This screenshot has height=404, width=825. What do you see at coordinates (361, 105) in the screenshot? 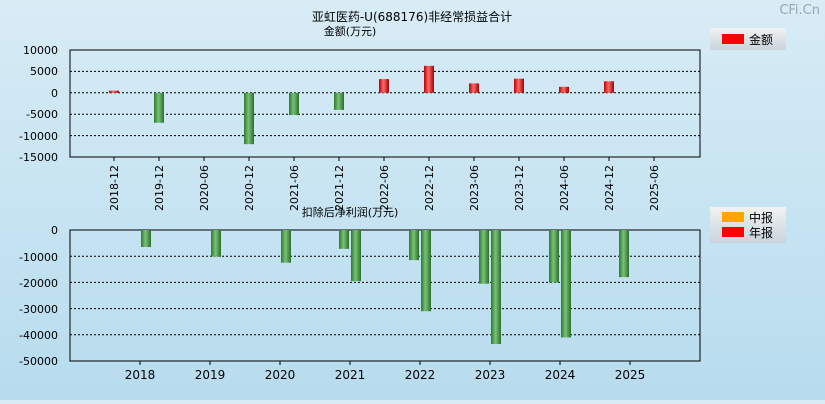
I see `top-bars` at bounding box center [361, 105].